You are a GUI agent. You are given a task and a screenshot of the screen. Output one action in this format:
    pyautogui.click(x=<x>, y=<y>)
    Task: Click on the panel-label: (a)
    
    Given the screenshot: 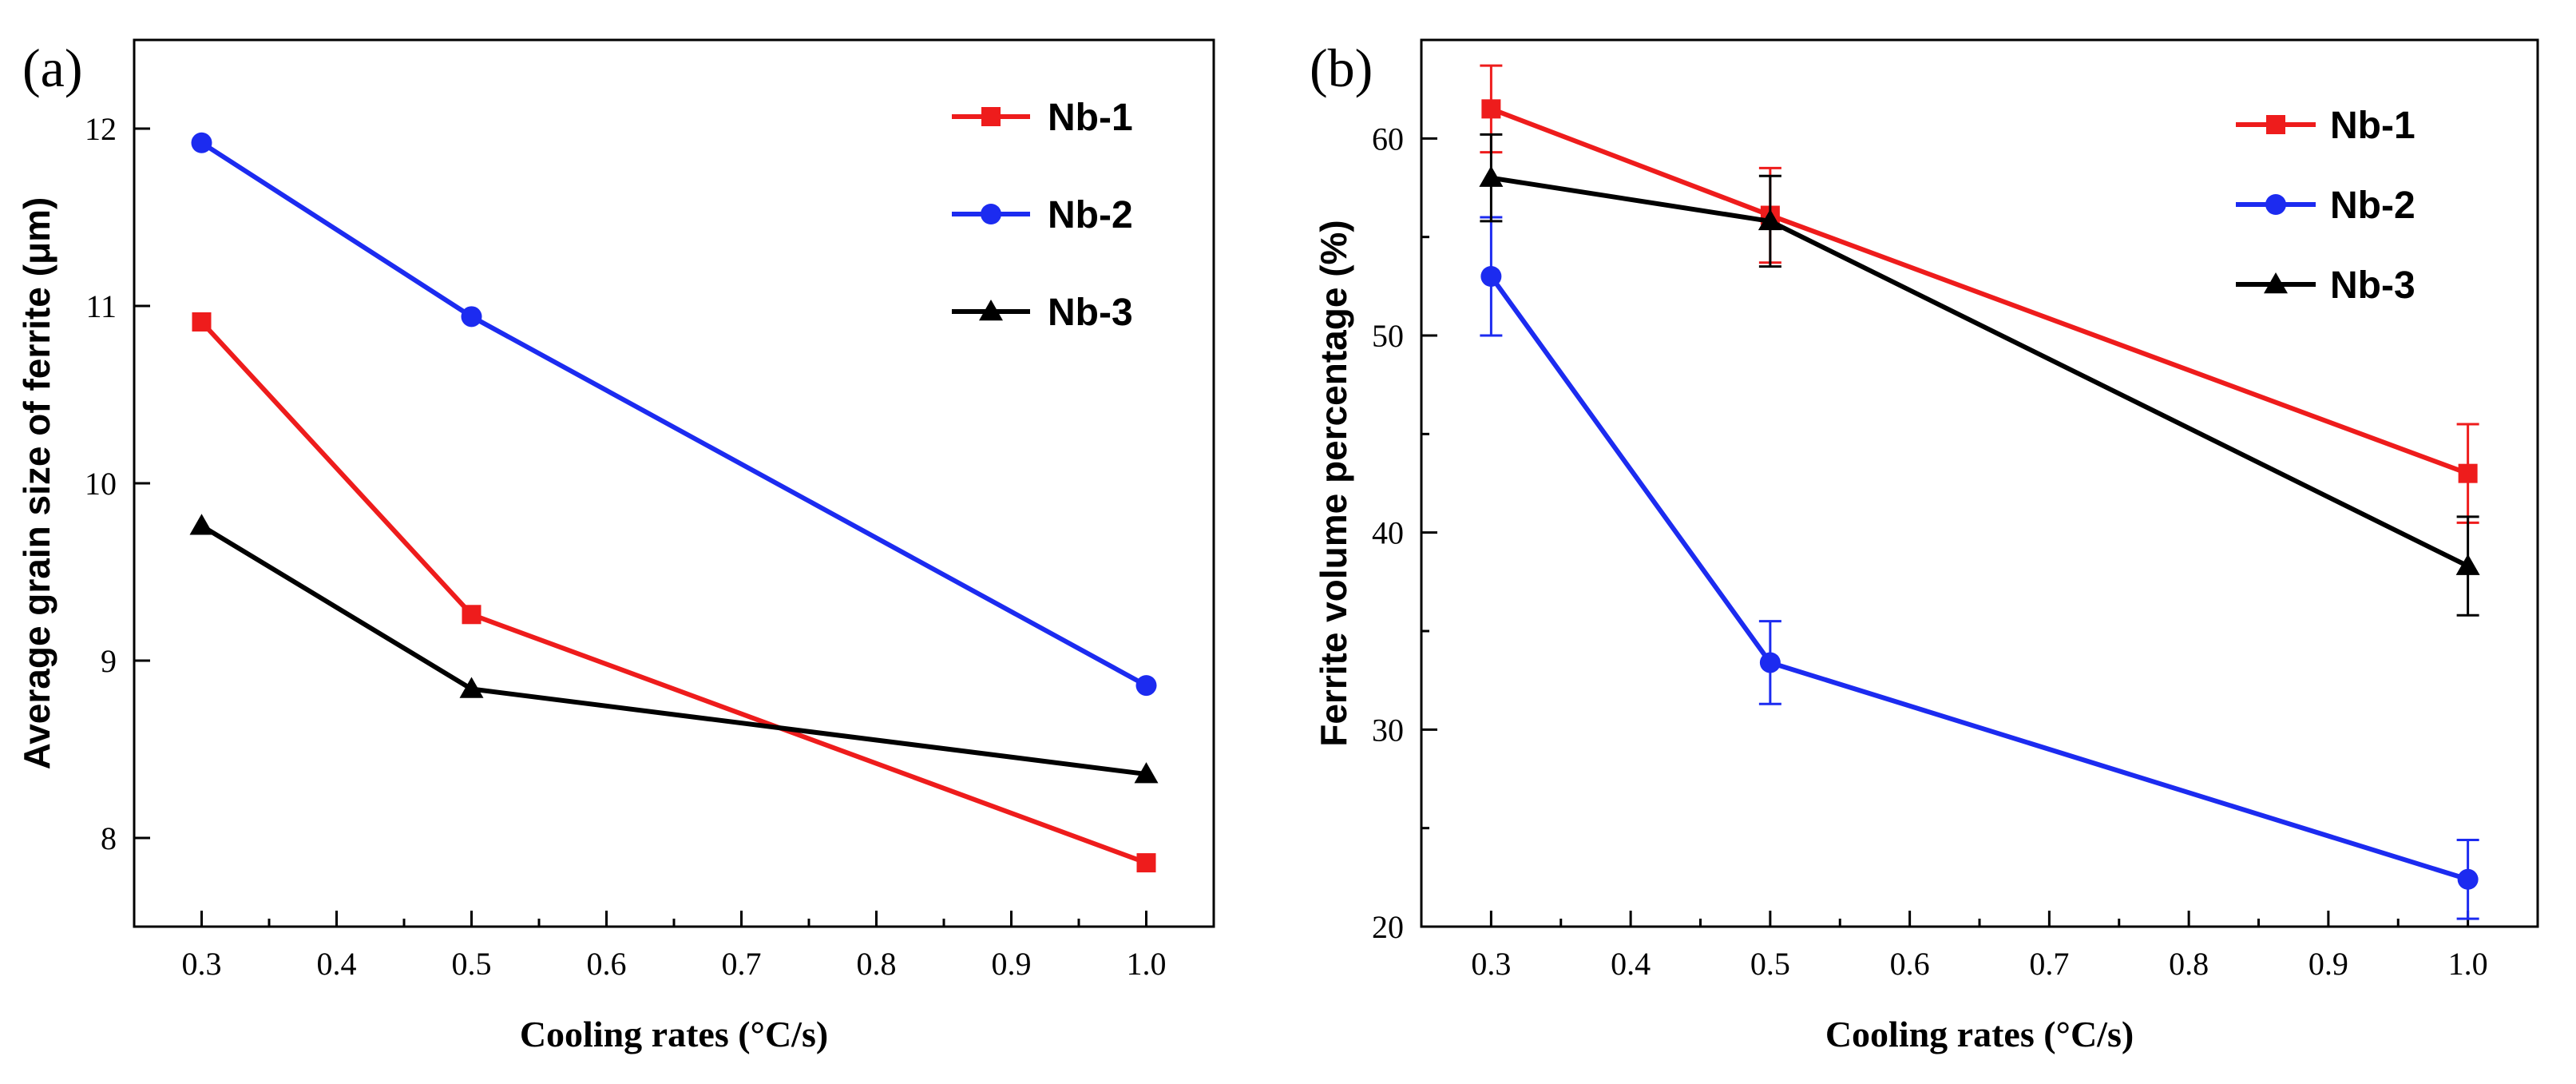 What is the action you would take?
    pyautogui.click(x=52, y=68)
    